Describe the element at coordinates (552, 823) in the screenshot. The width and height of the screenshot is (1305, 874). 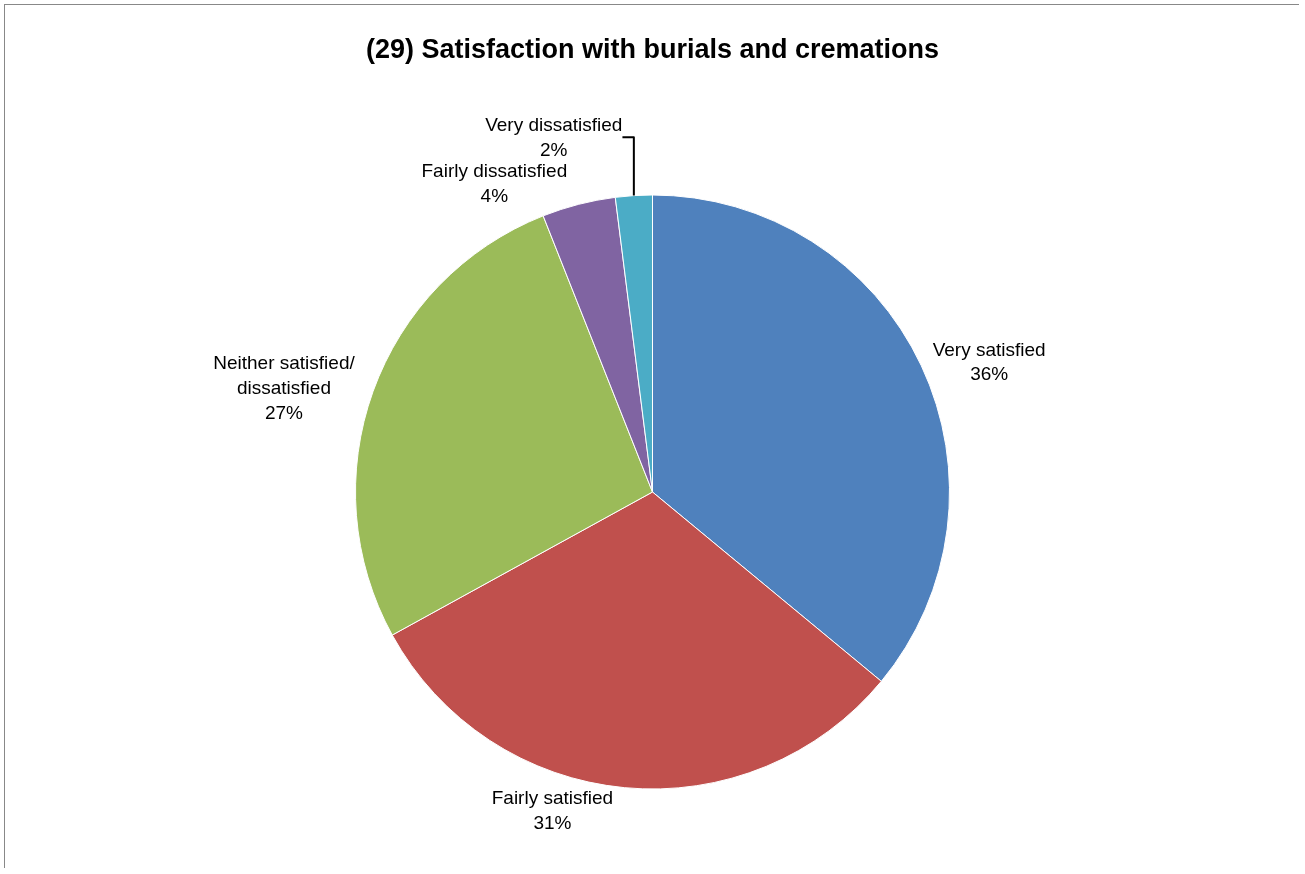
I see `data-label: 31%` at that location.